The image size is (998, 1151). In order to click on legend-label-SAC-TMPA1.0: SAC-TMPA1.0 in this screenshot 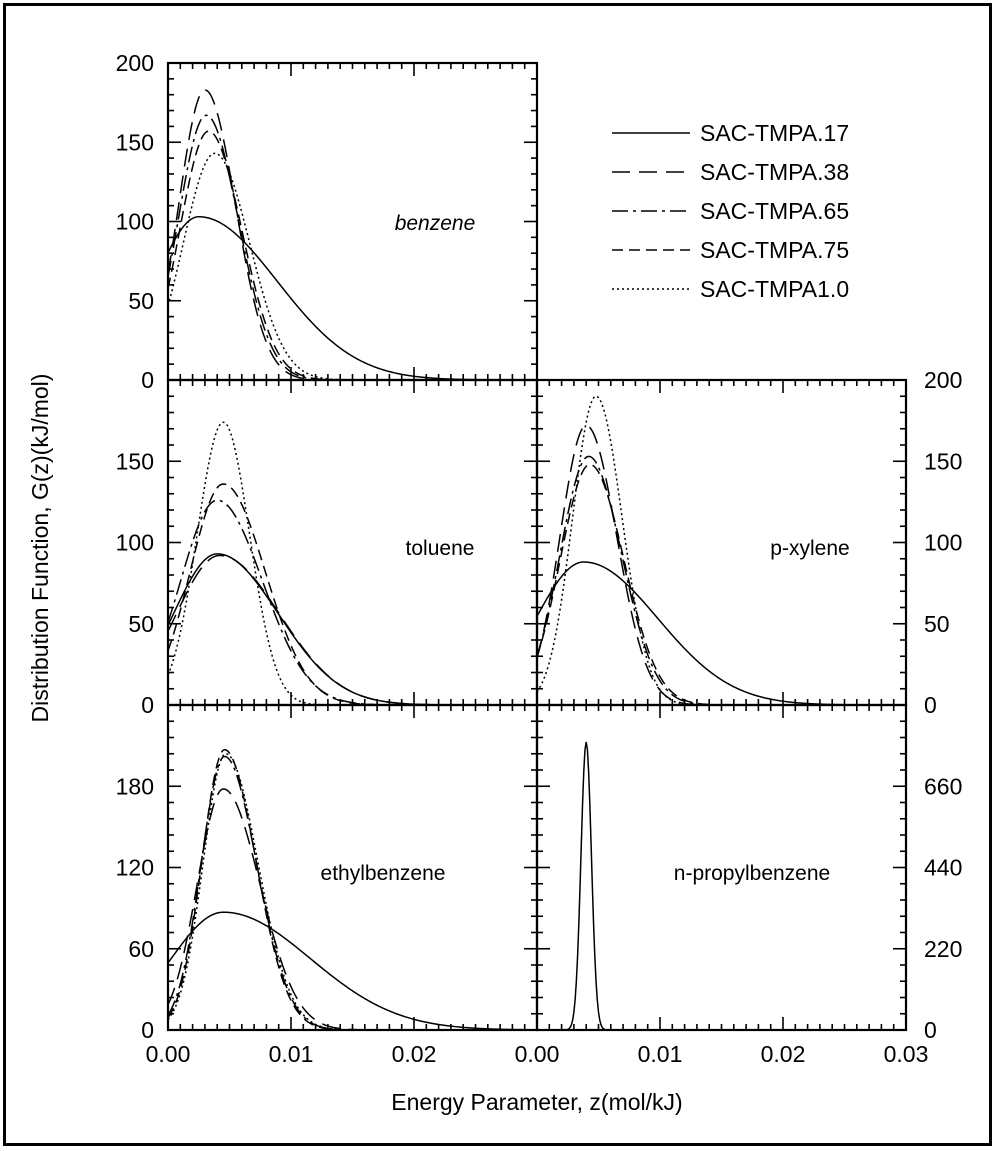, I will do `click(774, 289)`.